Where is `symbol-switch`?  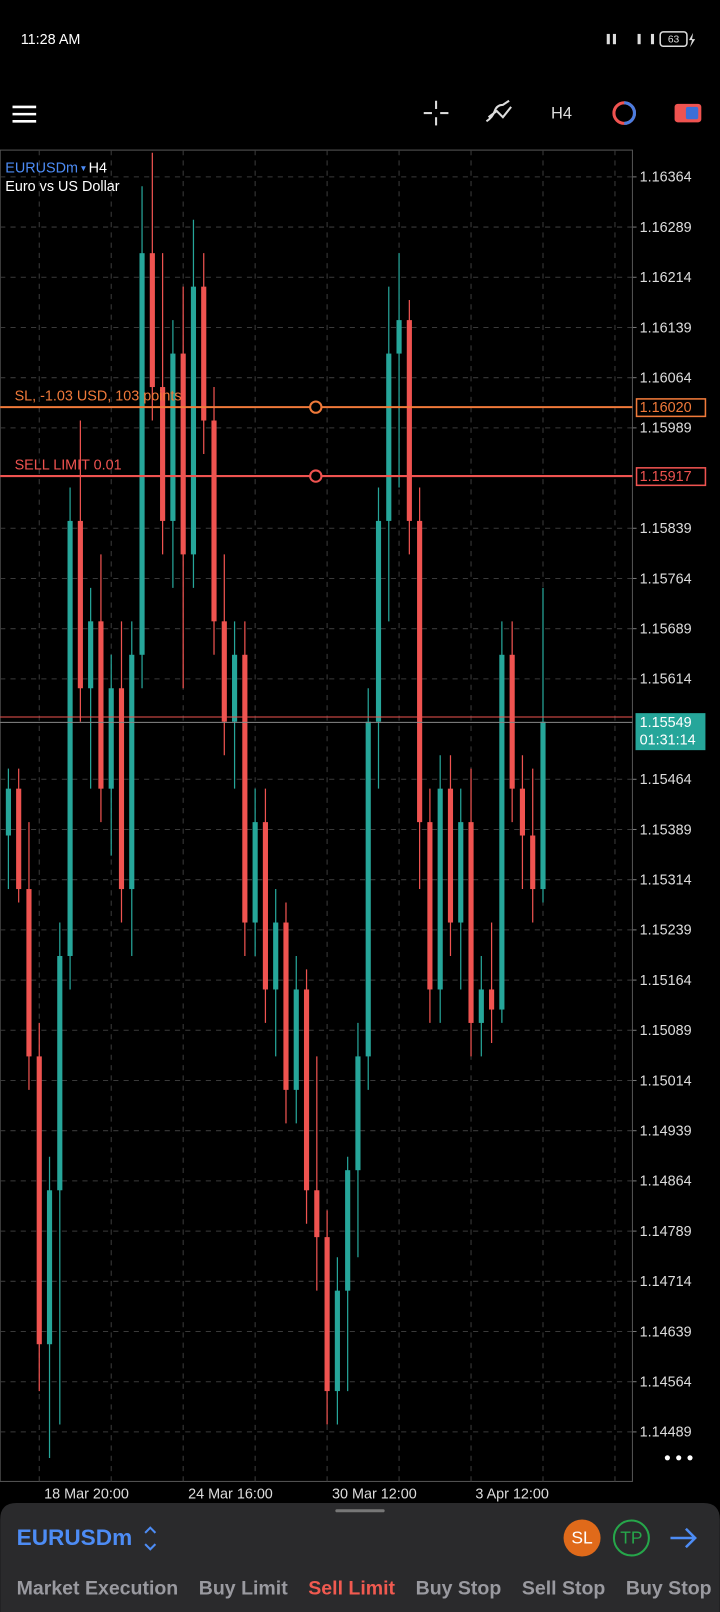 symbol-switch is located at coordinates (150, 1538).